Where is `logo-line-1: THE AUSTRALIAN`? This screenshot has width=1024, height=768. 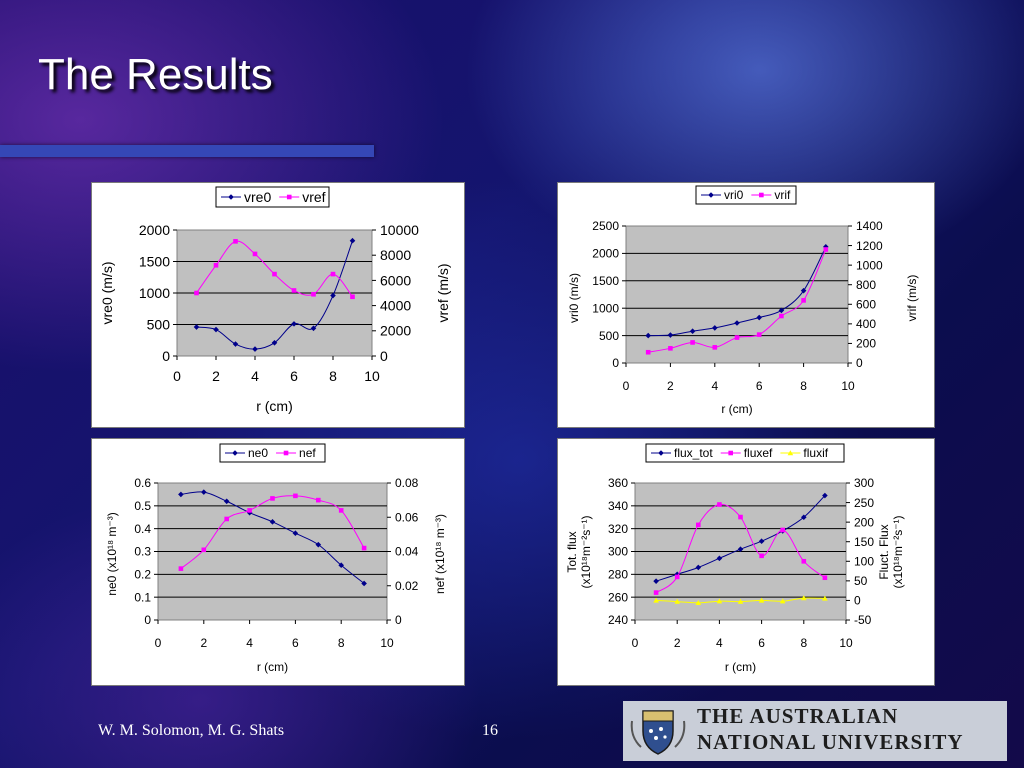 logo-line-1: THE AUSTRALIAN is located at coordinates (798, 716).